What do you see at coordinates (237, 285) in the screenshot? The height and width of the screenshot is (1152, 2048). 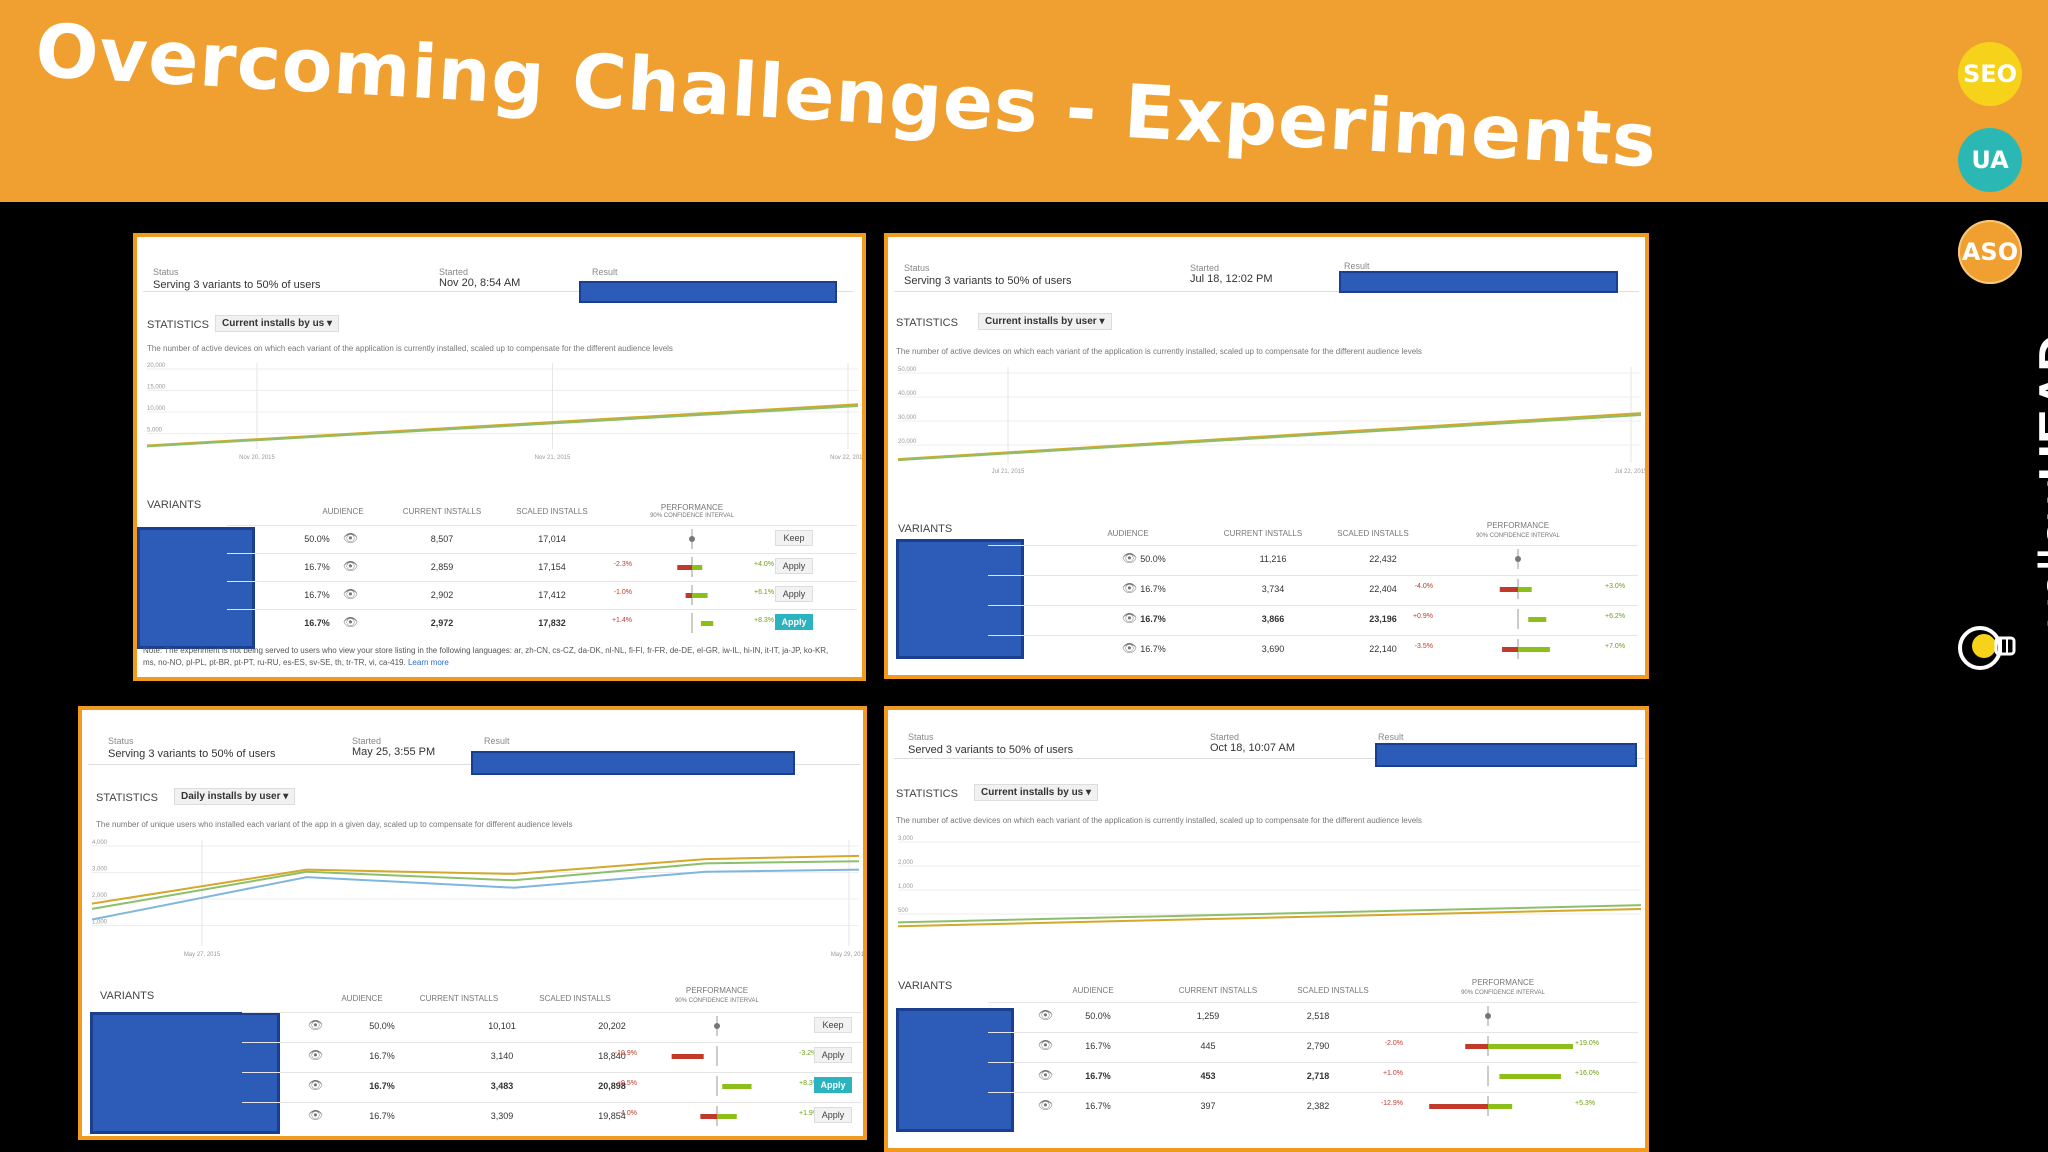 I see `status-value: Serving 3 variants to 50% of users` at bounding box center [237, 285].